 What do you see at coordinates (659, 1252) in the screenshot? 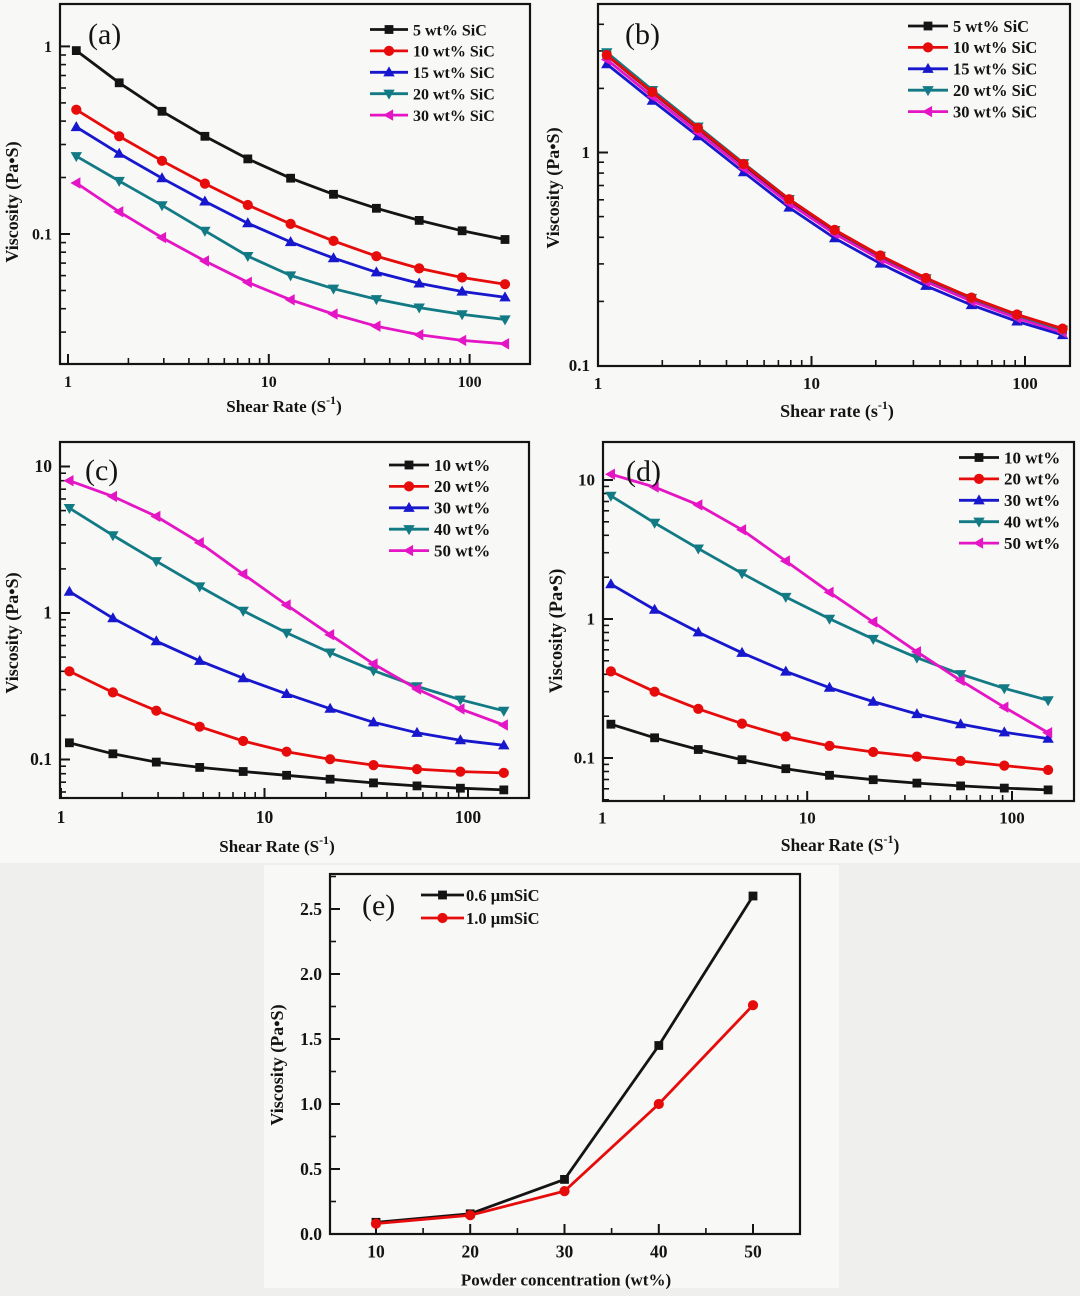
I see `svg-text: 40` at bounding box center [659, 1252].